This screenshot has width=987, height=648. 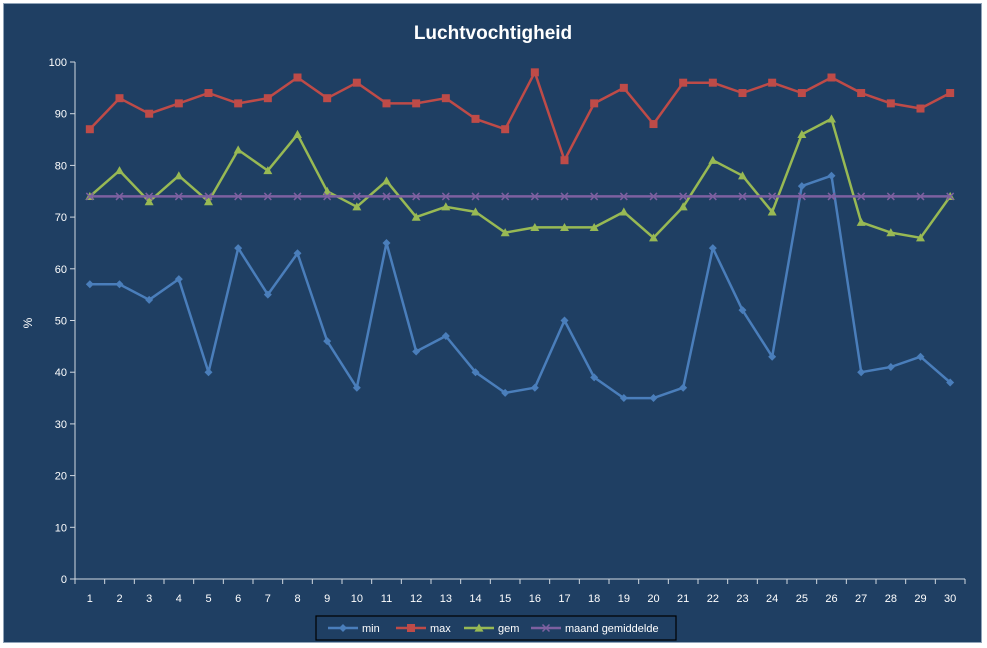 I want to click on x-tick-label: 26, so click(x=831, y=599).